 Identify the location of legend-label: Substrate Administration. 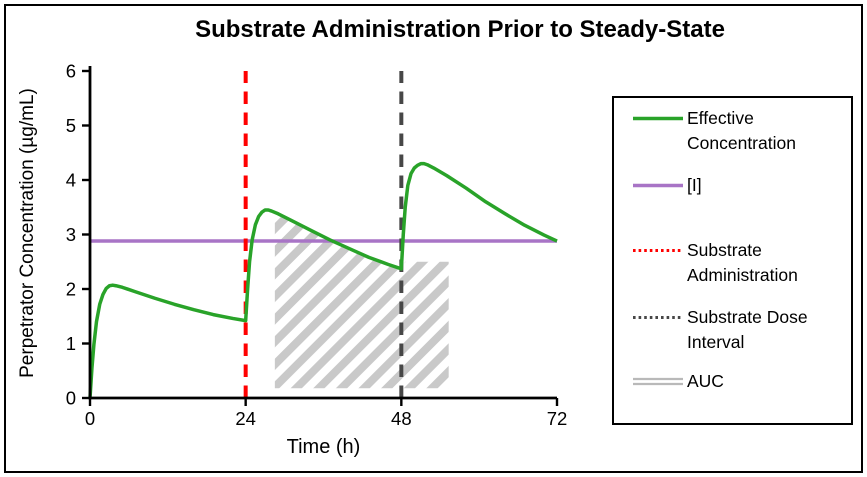
(742, 262).